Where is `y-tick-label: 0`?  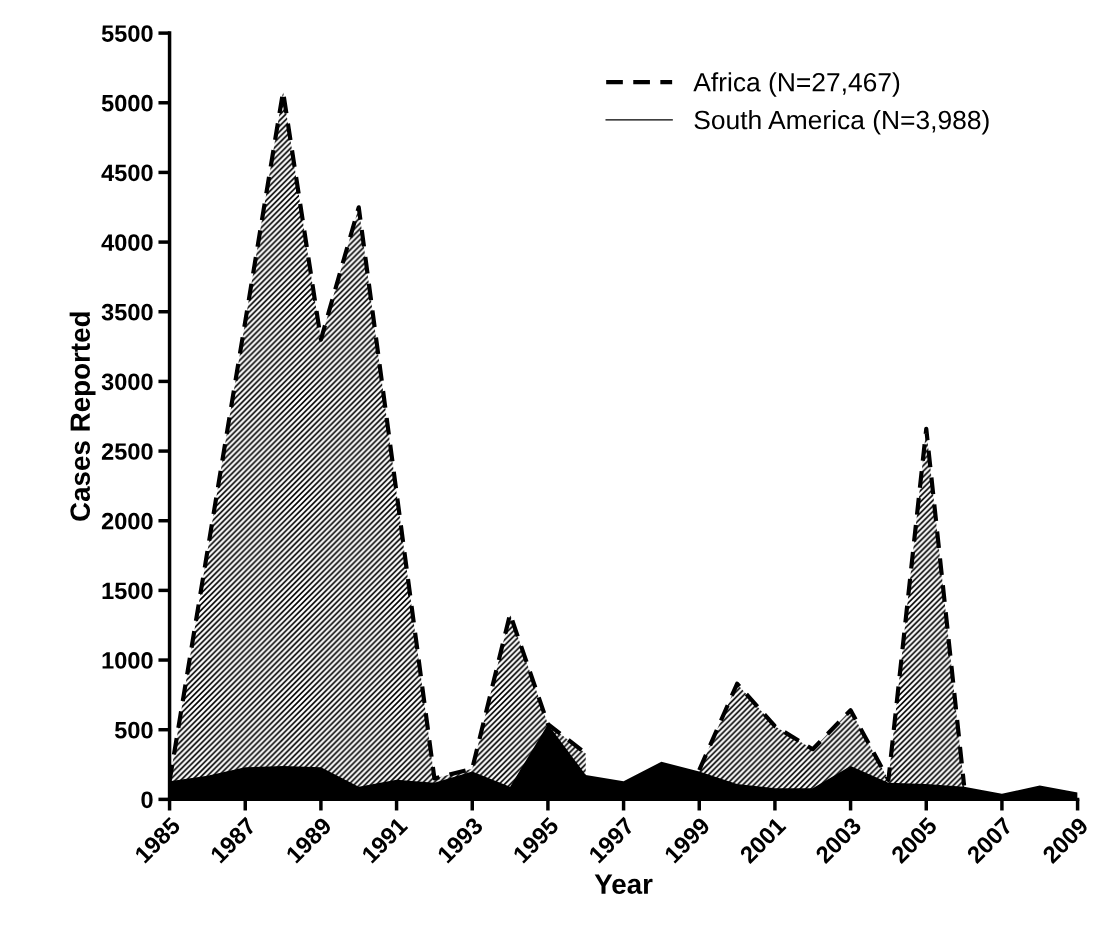
y-tick-label: 0 is located at coordinates (147, 800).